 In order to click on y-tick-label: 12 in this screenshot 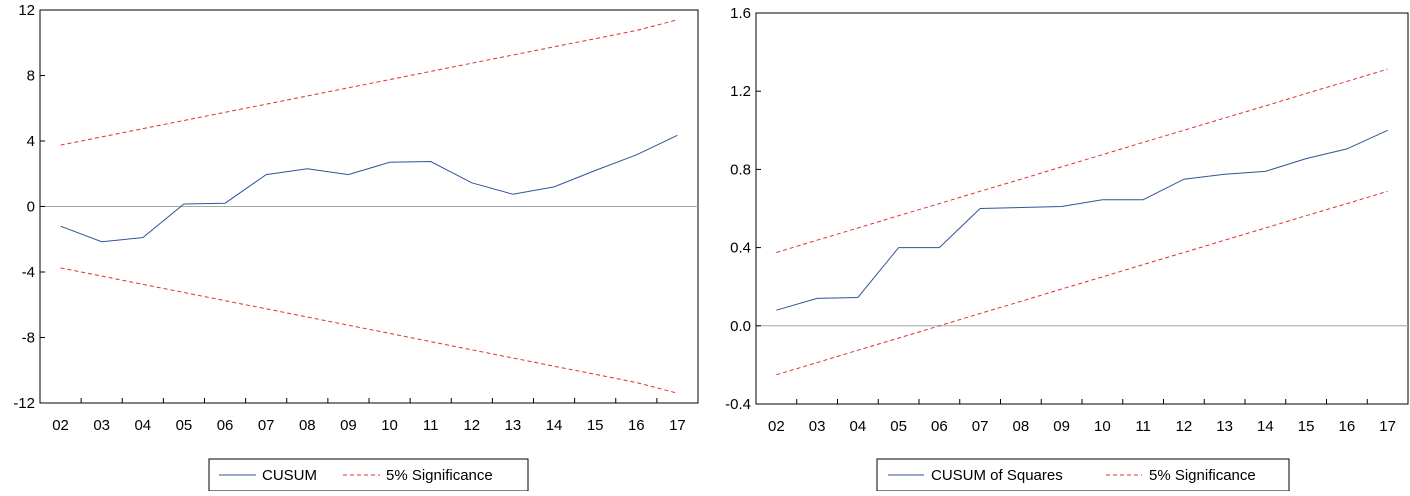, I will do `click(26, 10)`.